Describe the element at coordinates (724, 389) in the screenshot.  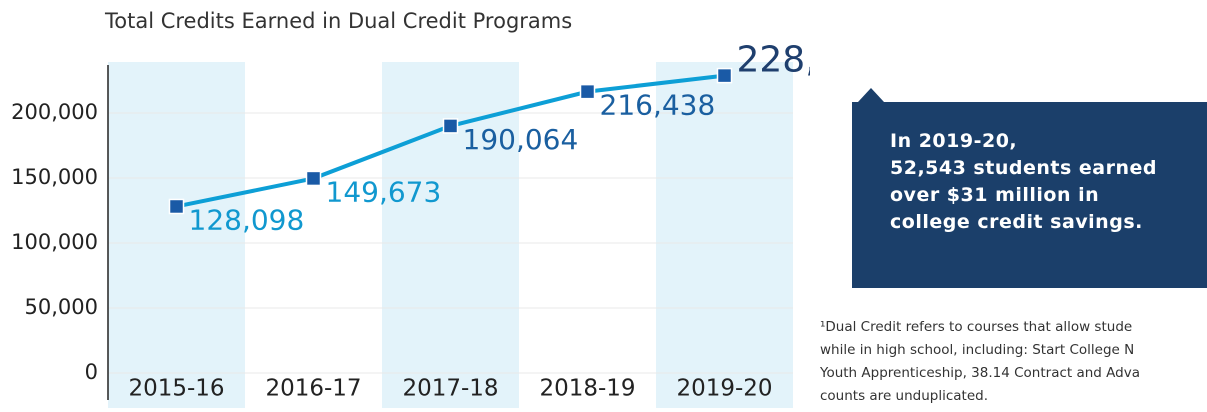
I see `x-tick-label: 2019-20` at that location.